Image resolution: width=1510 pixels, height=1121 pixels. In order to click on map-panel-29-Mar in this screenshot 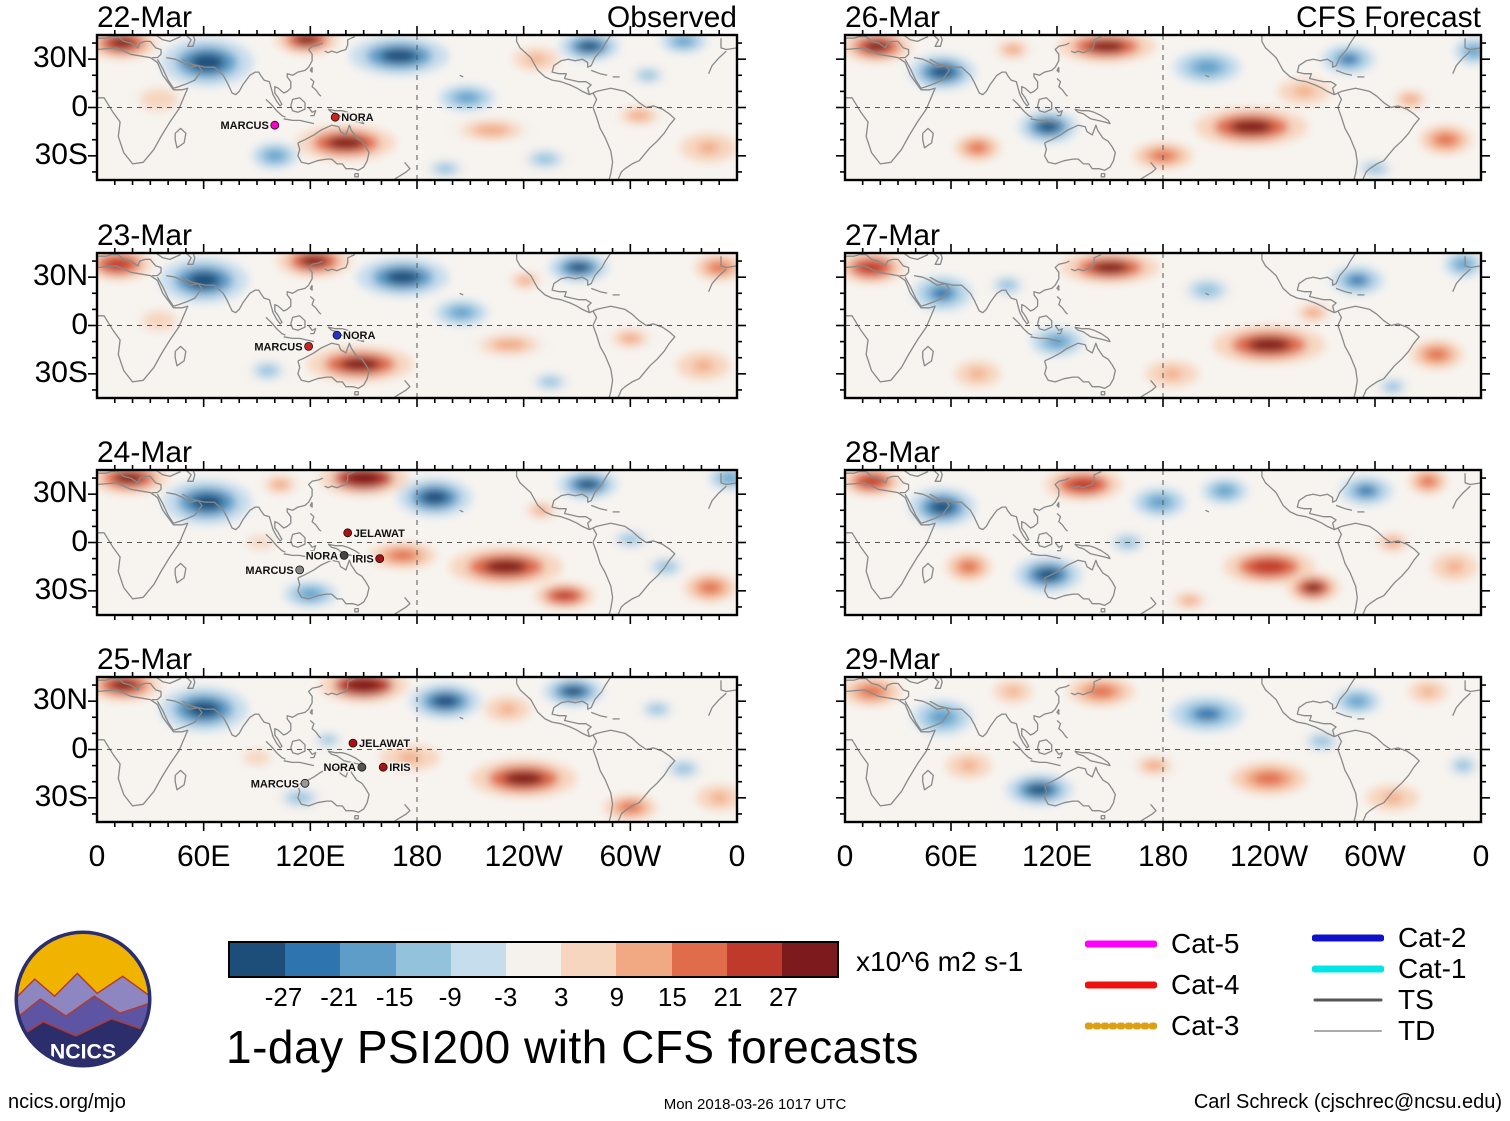, I will do `click(1163, 749)`.